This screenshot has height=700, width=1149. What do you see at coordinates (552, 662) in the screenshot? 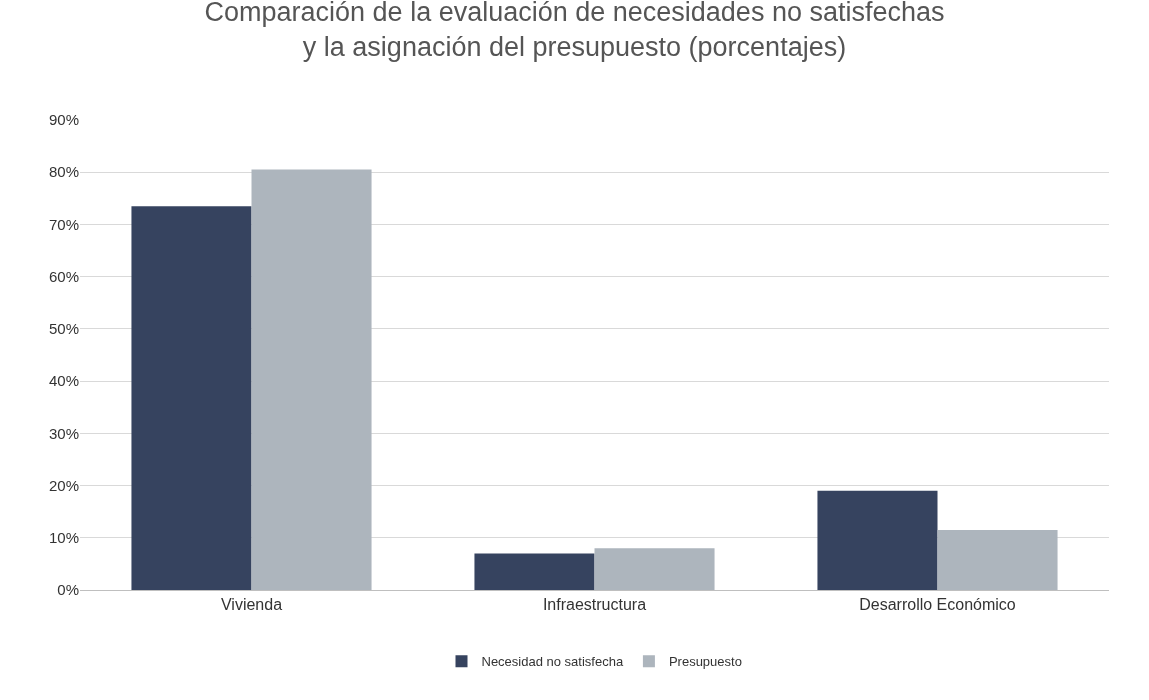
I see `legend-label: Necesidad no satisfecha` at bounding box center [552, 662].